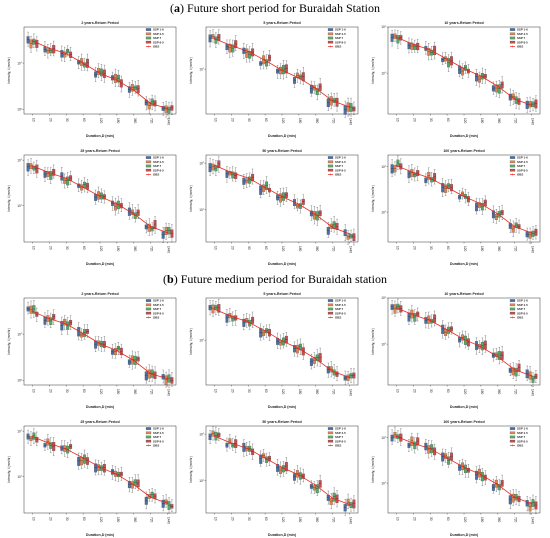  I want to click on chart-title: 50 years-Return Period, so click(281, 151).